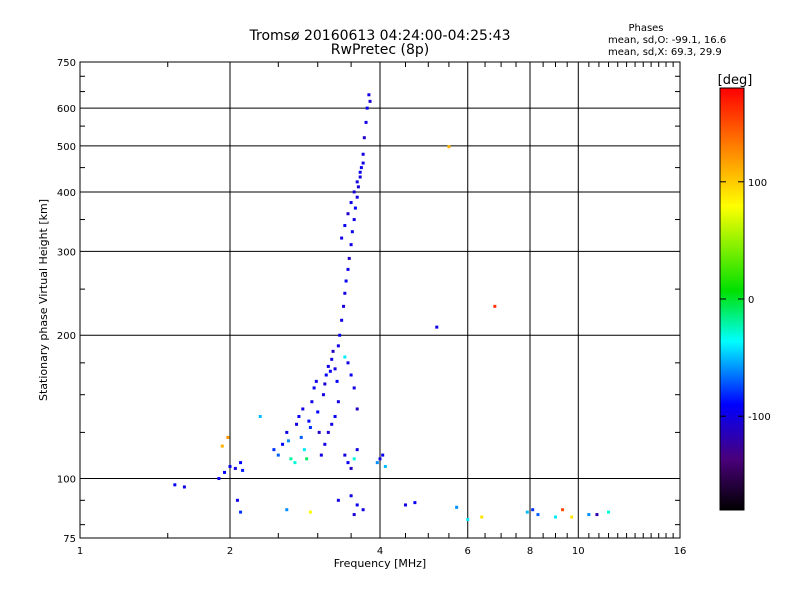 The image size is (800, 600). I want to click on y-tick-label: 750, so click(66, 63).